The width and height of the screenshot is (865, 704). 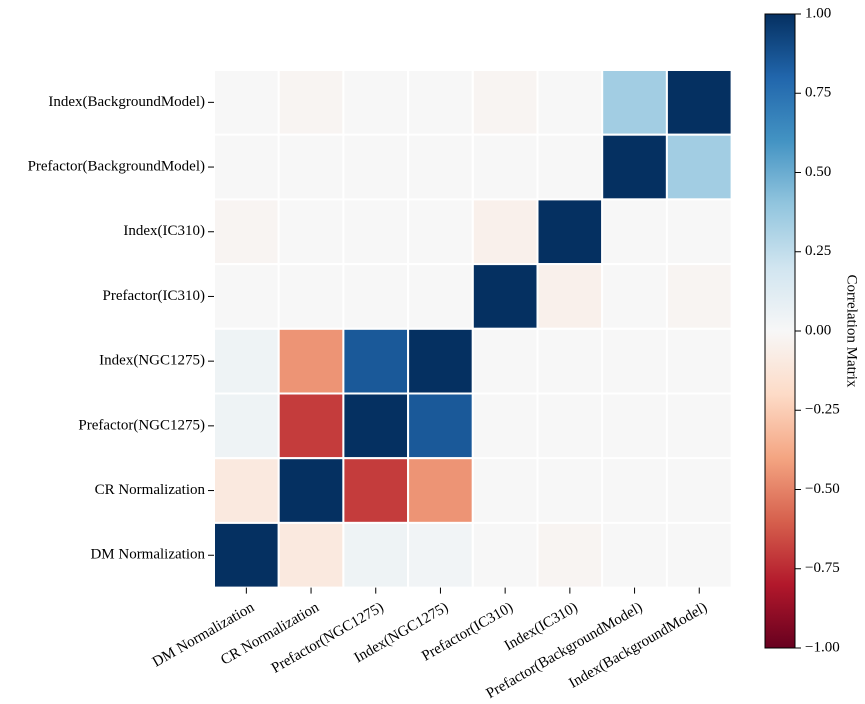 I want to click on y-tick-label: Index(NGC1275), so click(x=152, y=361).